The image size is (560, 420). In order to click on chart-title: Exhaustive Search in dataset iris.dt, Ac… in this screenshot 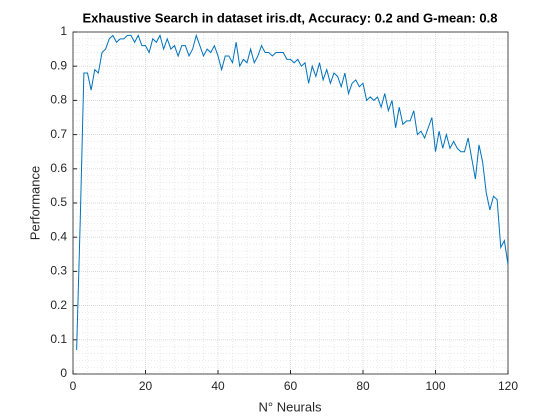, I will do `click(290, 17)`.